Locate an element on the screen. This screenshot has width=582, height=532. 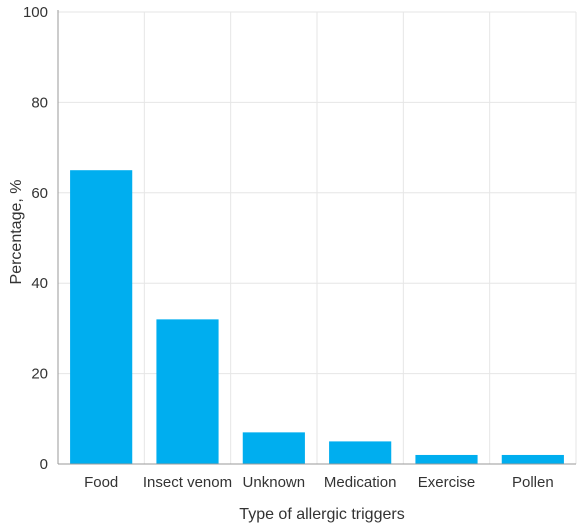
y-tick-label: 60 is located at coordinates (39, 193).